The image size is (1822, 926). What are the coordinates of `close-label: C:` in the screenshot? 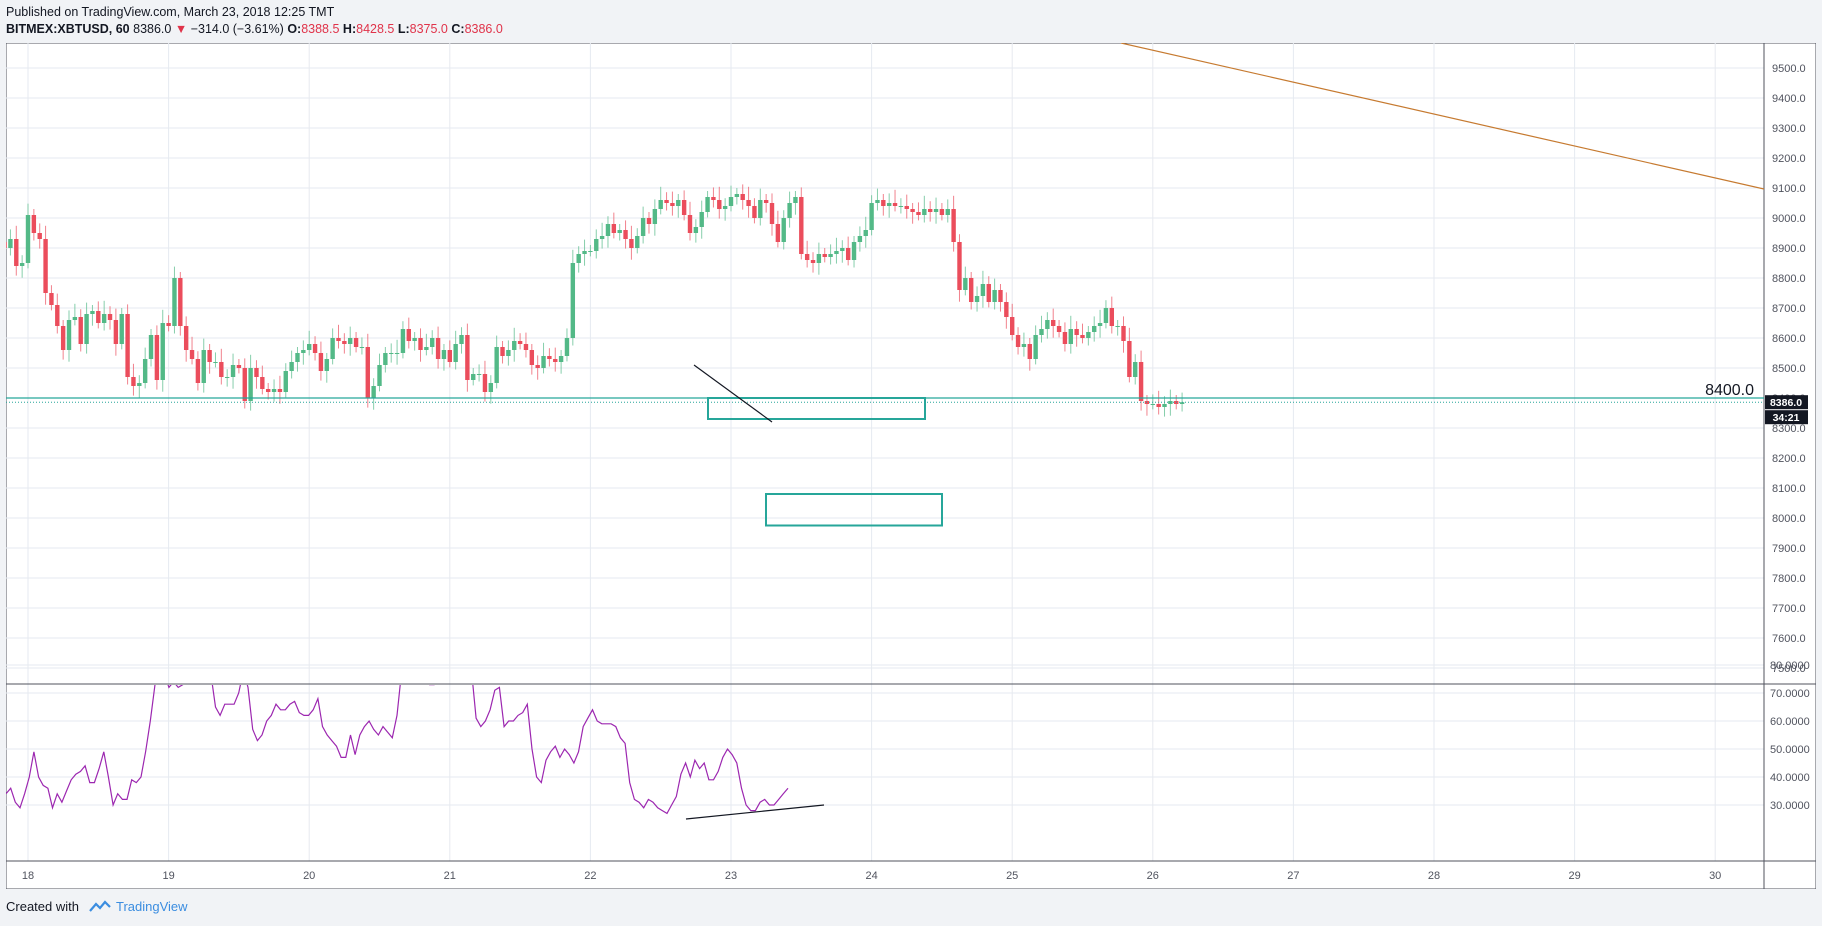 It's located at (458, 29).